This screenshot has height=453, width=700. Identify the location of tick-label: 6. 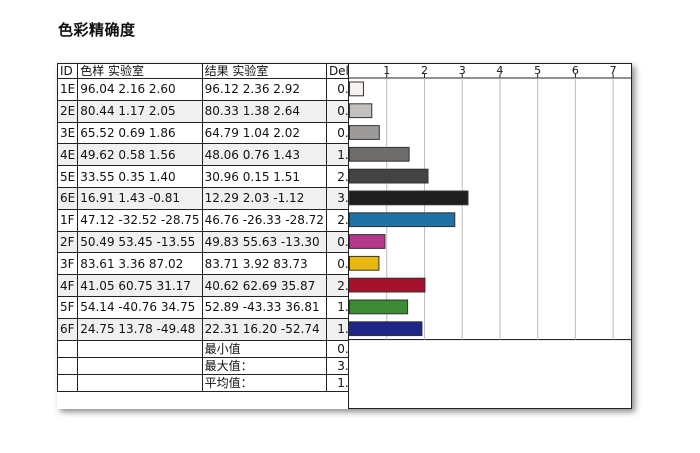
(575, 70).